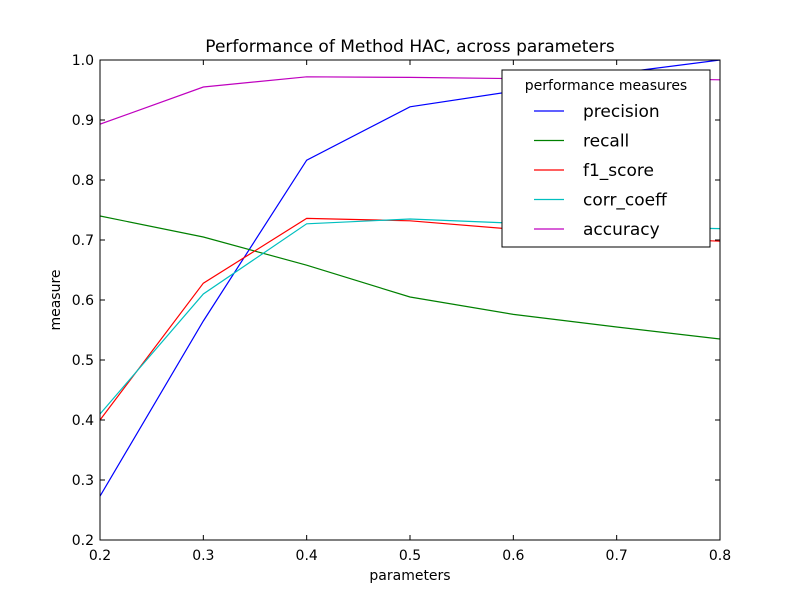 The image size is (800, 600). I want to click on y-tick-label: 0.7, so click(83, 241).